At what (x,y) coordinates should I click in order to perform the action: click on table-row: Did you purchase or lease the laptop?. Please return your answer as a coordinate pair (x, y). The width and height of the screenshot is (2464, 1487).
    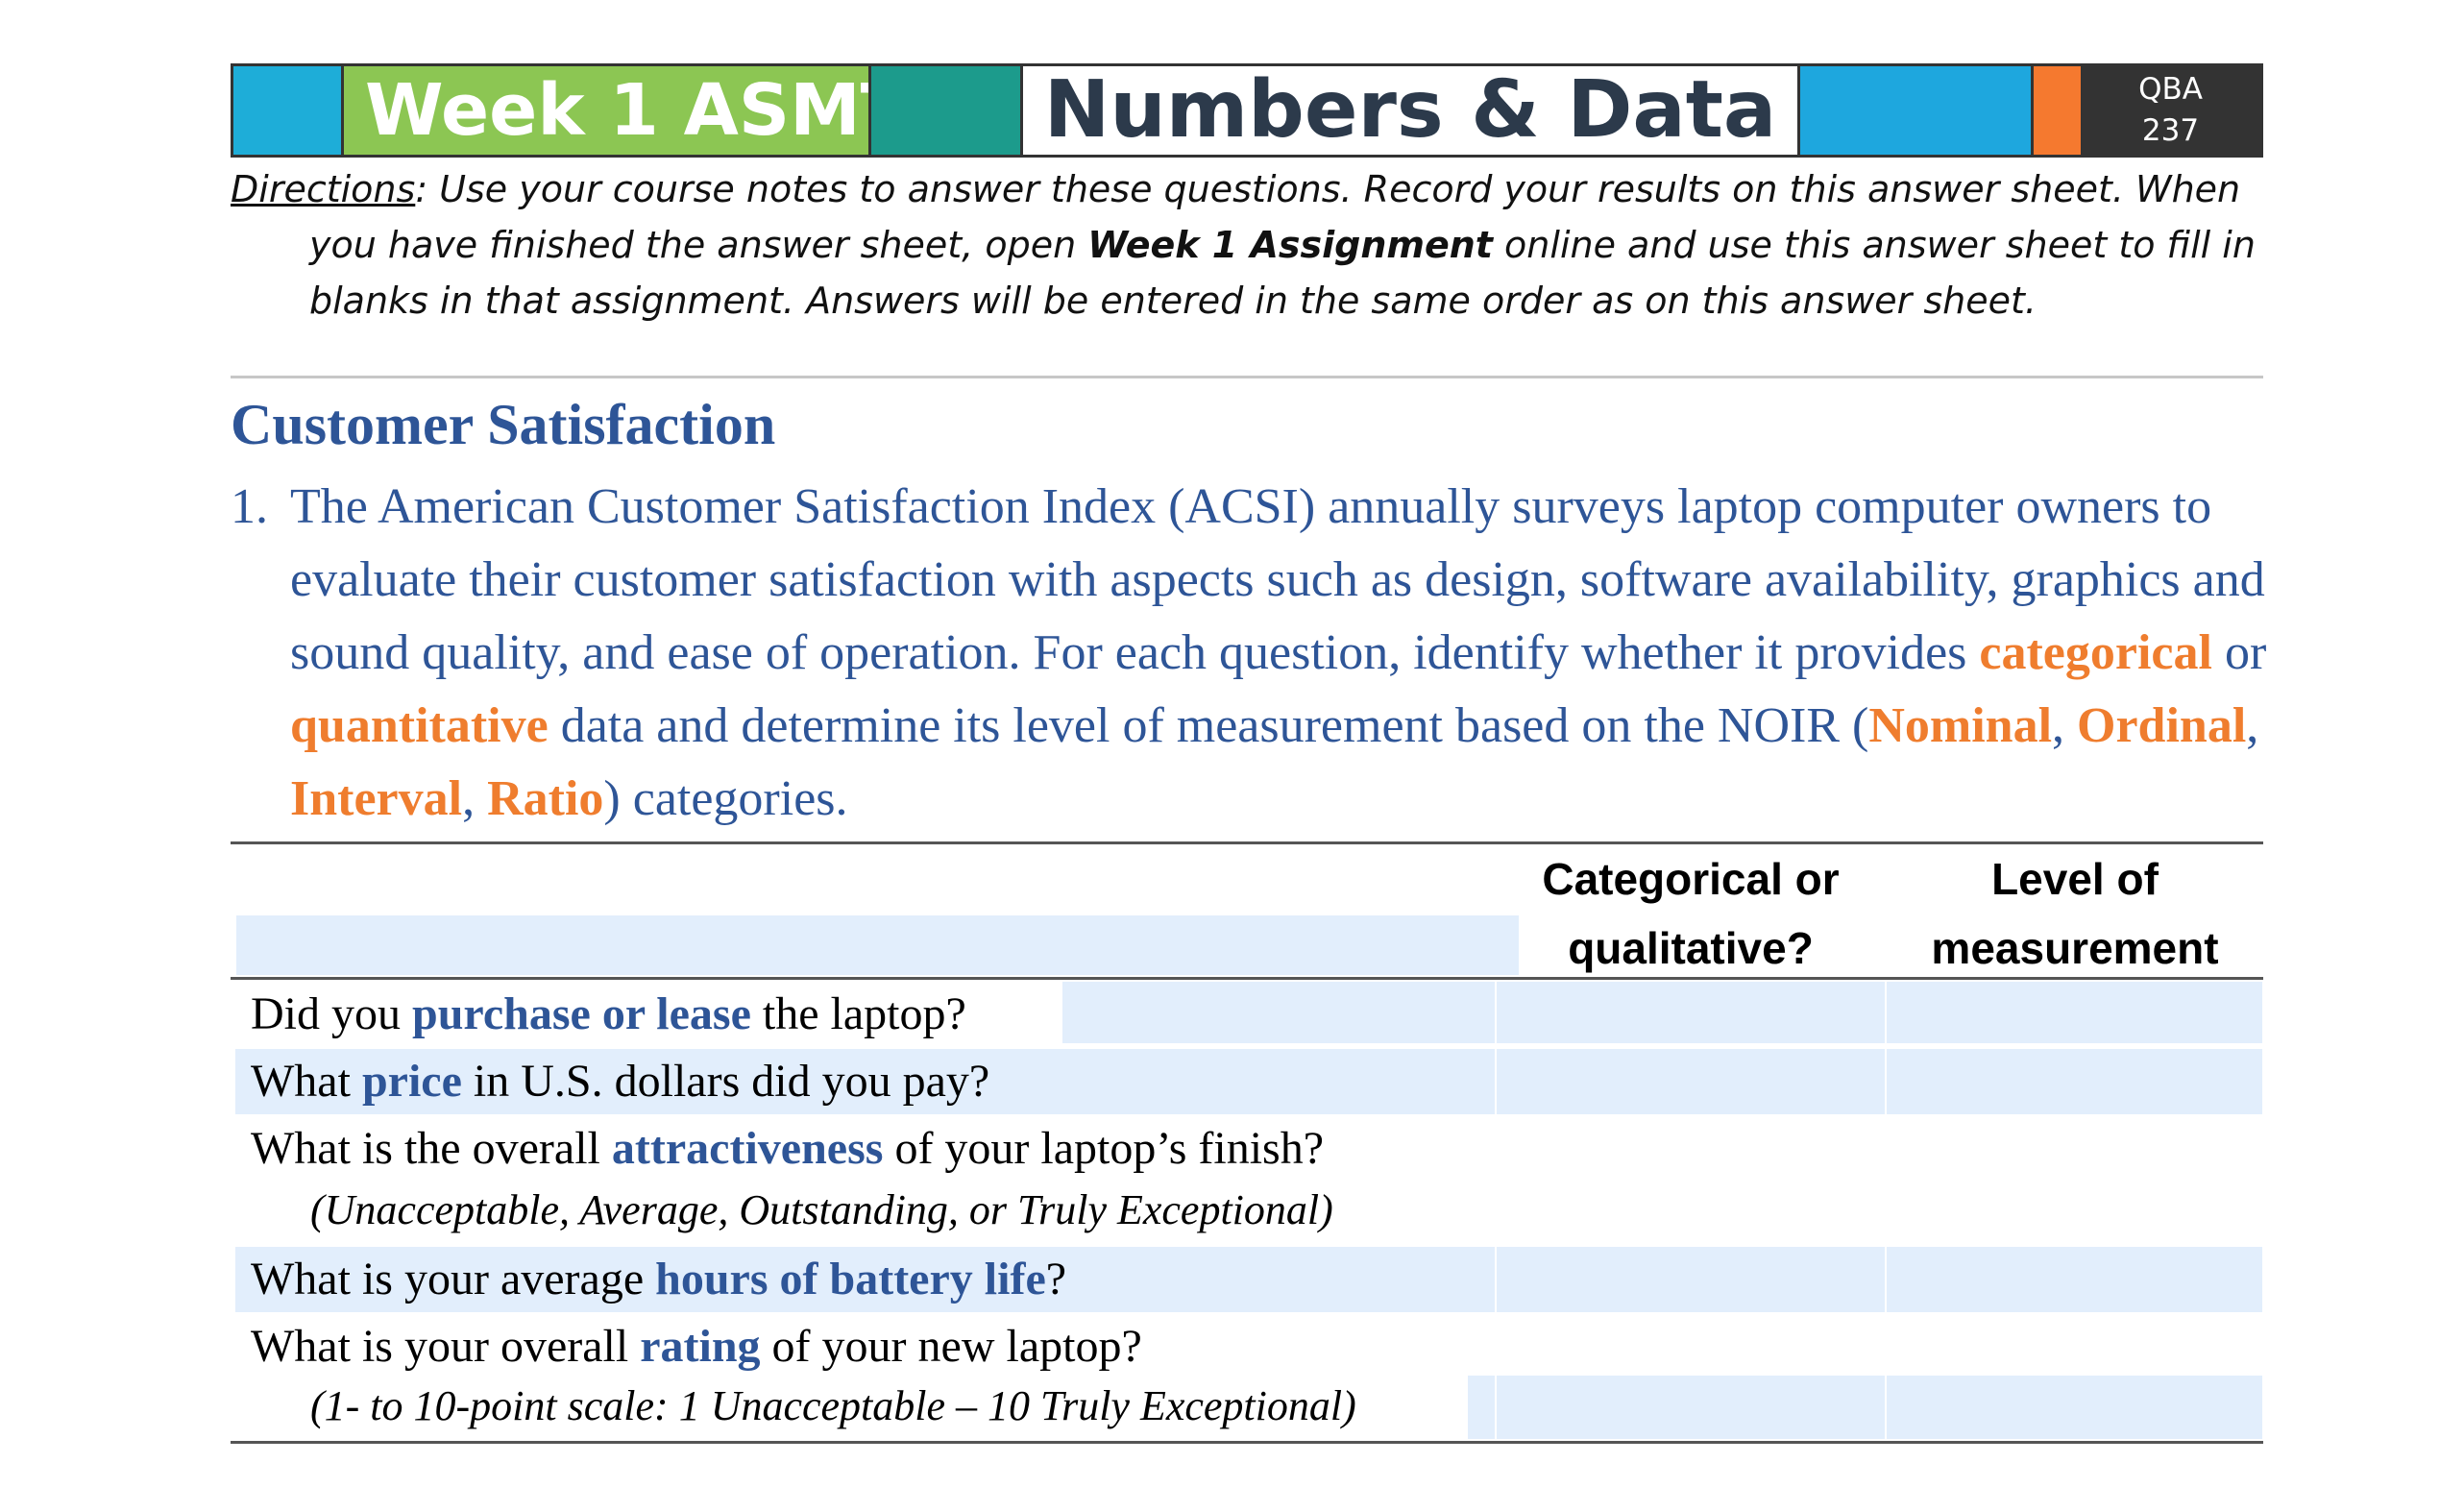
    Looking at the image, I should click on (1249, 1013).